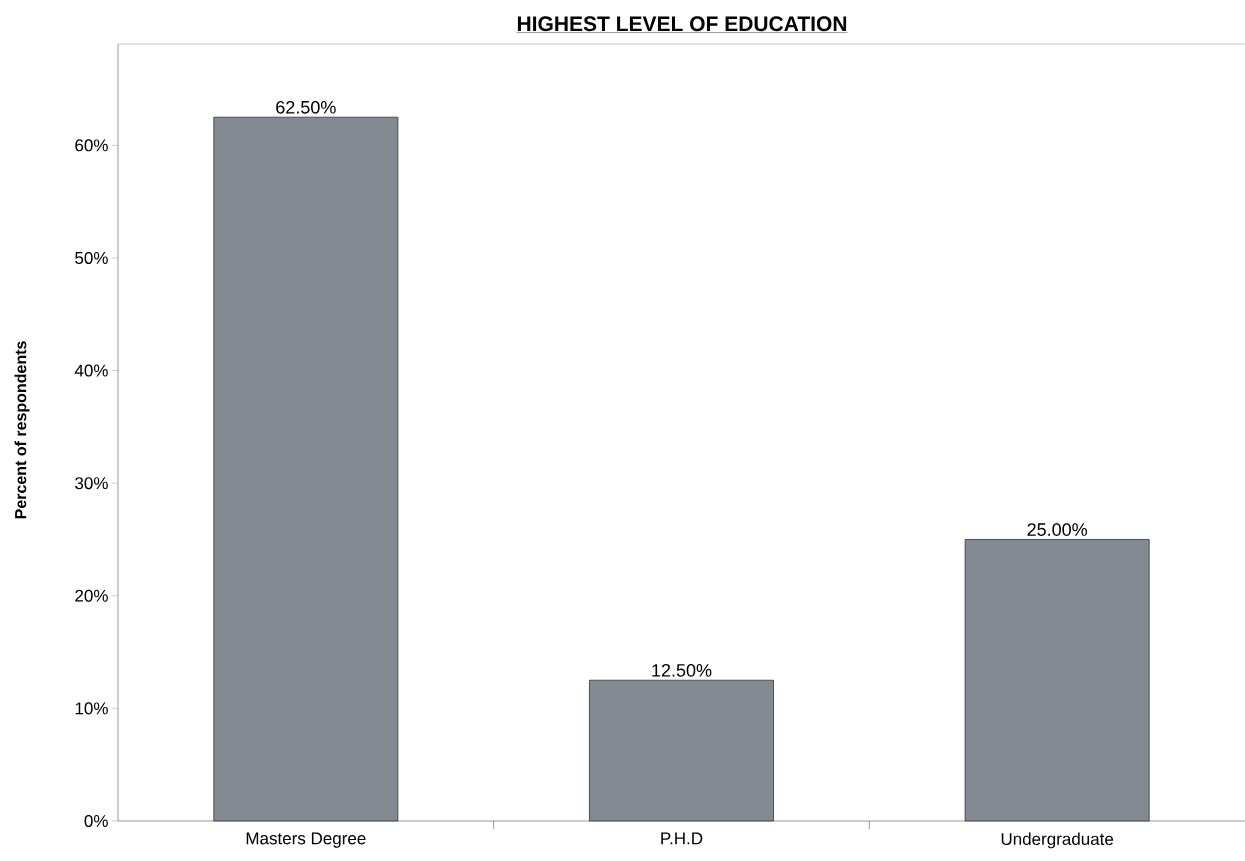 This screenshot has height=861, width=1245. What do you see at coordinates (91, 145) in the screenshot?
I see `y-tick-label: 60%` at bounding box center [91, 145].